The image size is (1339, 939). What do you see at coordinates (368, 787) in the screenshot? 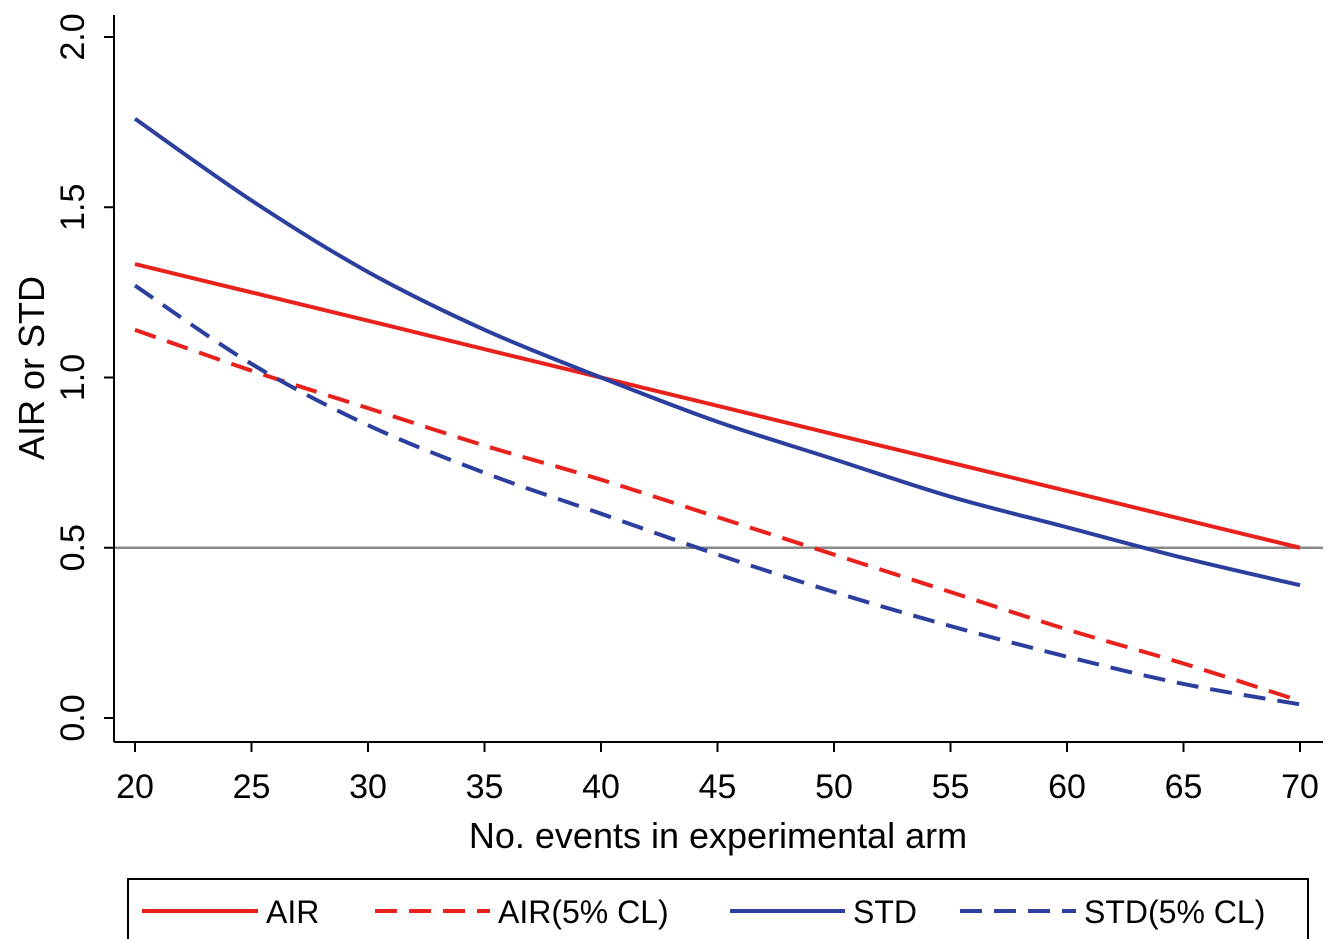
I see `x-tick-label: 30` at bounding box center [368, 787].